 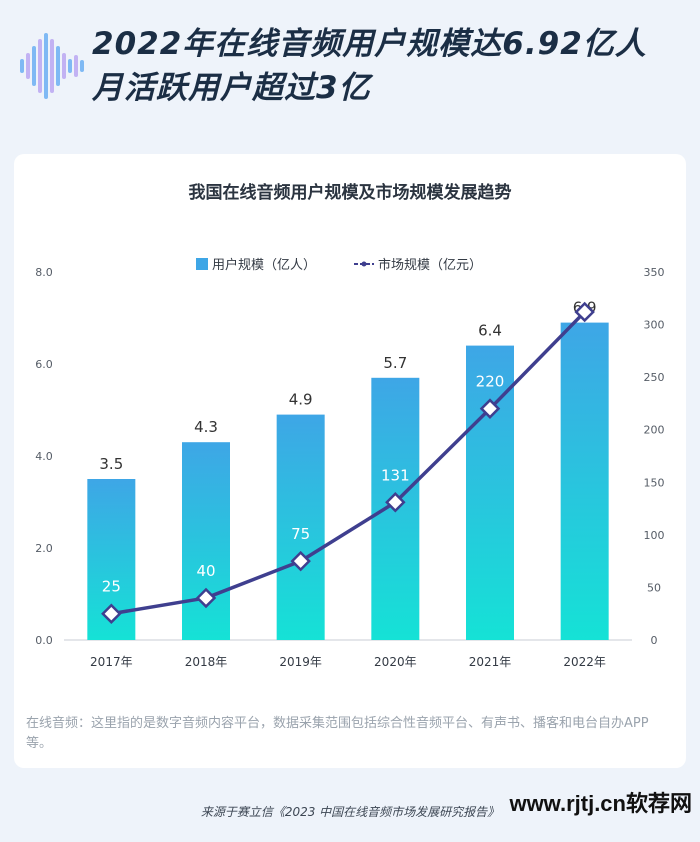 What do you see at coordinates (350, 192) in the screenshot?
I see `chart-title: 我国在线音频用户规模及市场规模发展趋势` at bounding box center [350, 192].